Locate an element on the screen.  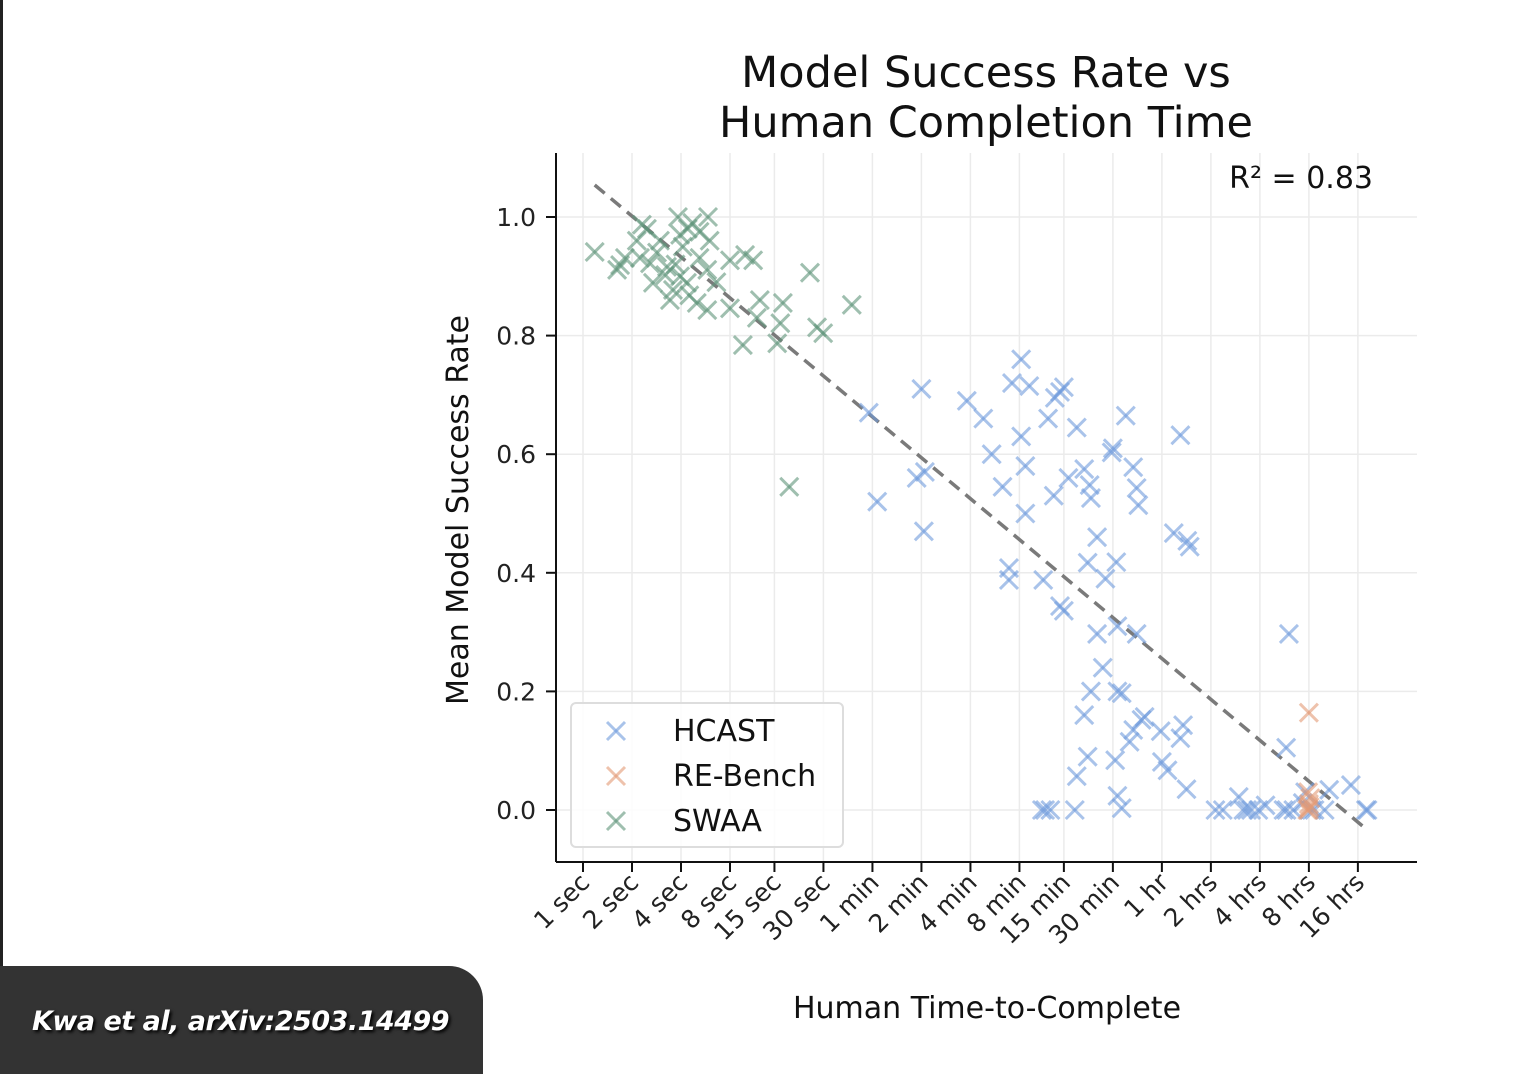
data-point-re-bench is located at coordinates (1308, 810).